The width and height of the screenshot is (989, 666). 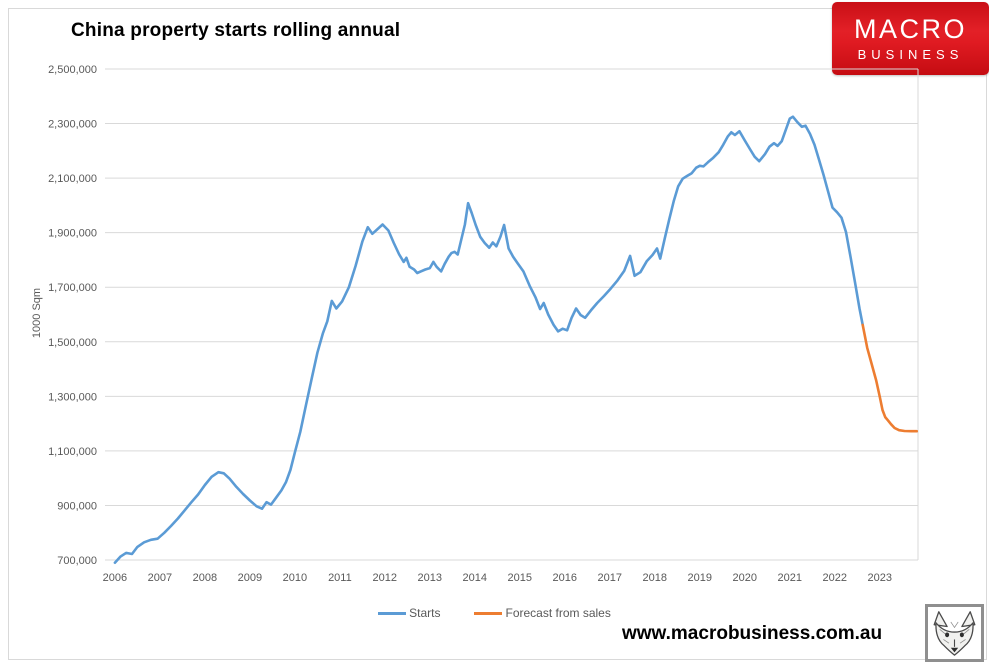 What do you see at coordinates (425, 613) in the screenshot?
I see `legend-label-starts: Starts` at bounding box center [425, 613].